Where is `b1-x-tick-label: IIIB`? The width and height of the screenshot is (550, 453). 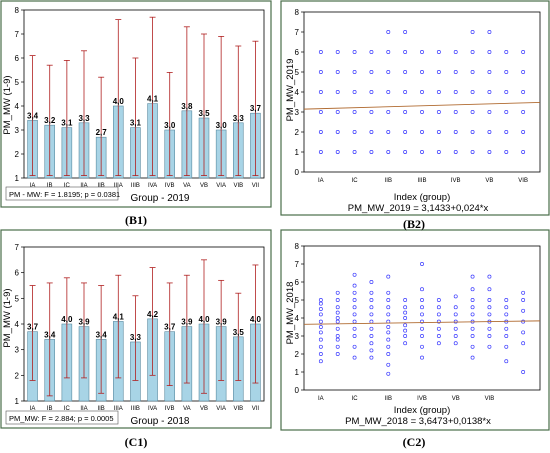
b1-x-tick-label: IIIB is located at coordinates (135, 186).